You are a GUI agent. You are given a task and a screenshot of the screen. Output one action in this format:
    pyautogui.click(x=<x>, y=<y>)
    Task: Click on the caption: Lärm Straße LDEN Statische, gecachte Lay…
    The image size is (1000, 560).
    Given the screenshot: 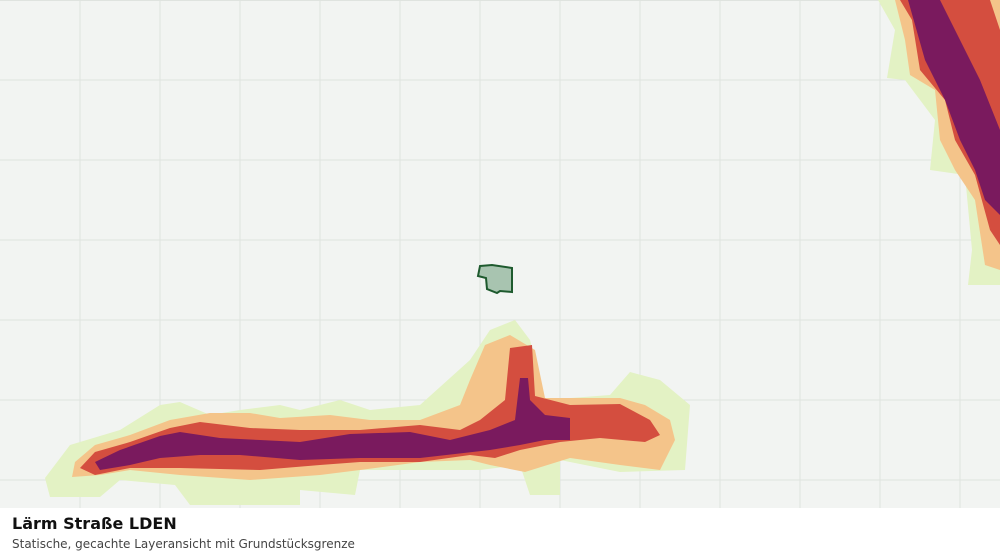 What is the action you would take?
    pyautogui.click(x=500, y=534)
    